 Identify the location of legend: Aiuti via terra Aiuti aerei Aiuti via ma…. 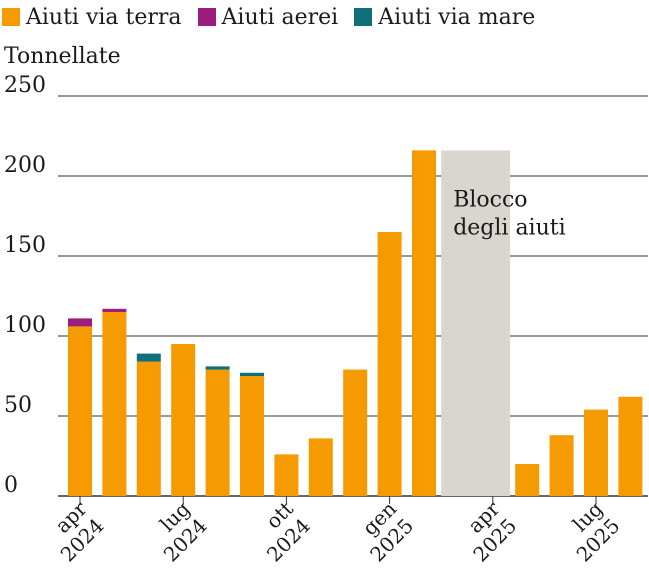
(276, 17).